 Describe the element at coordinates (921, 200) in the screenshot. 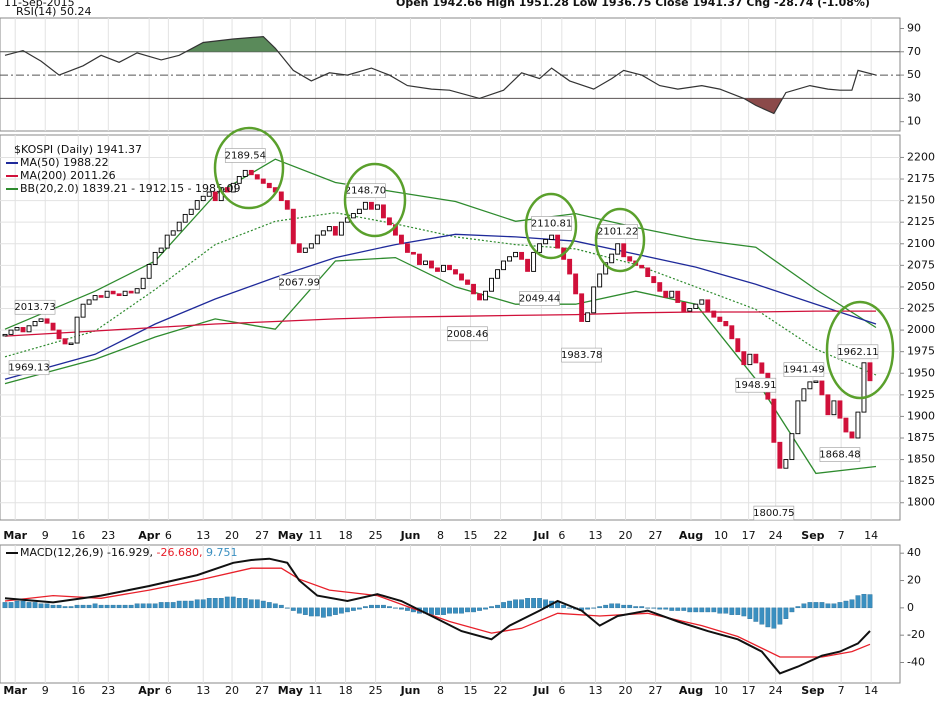

I see `y-tick-label: 2150` at that location.